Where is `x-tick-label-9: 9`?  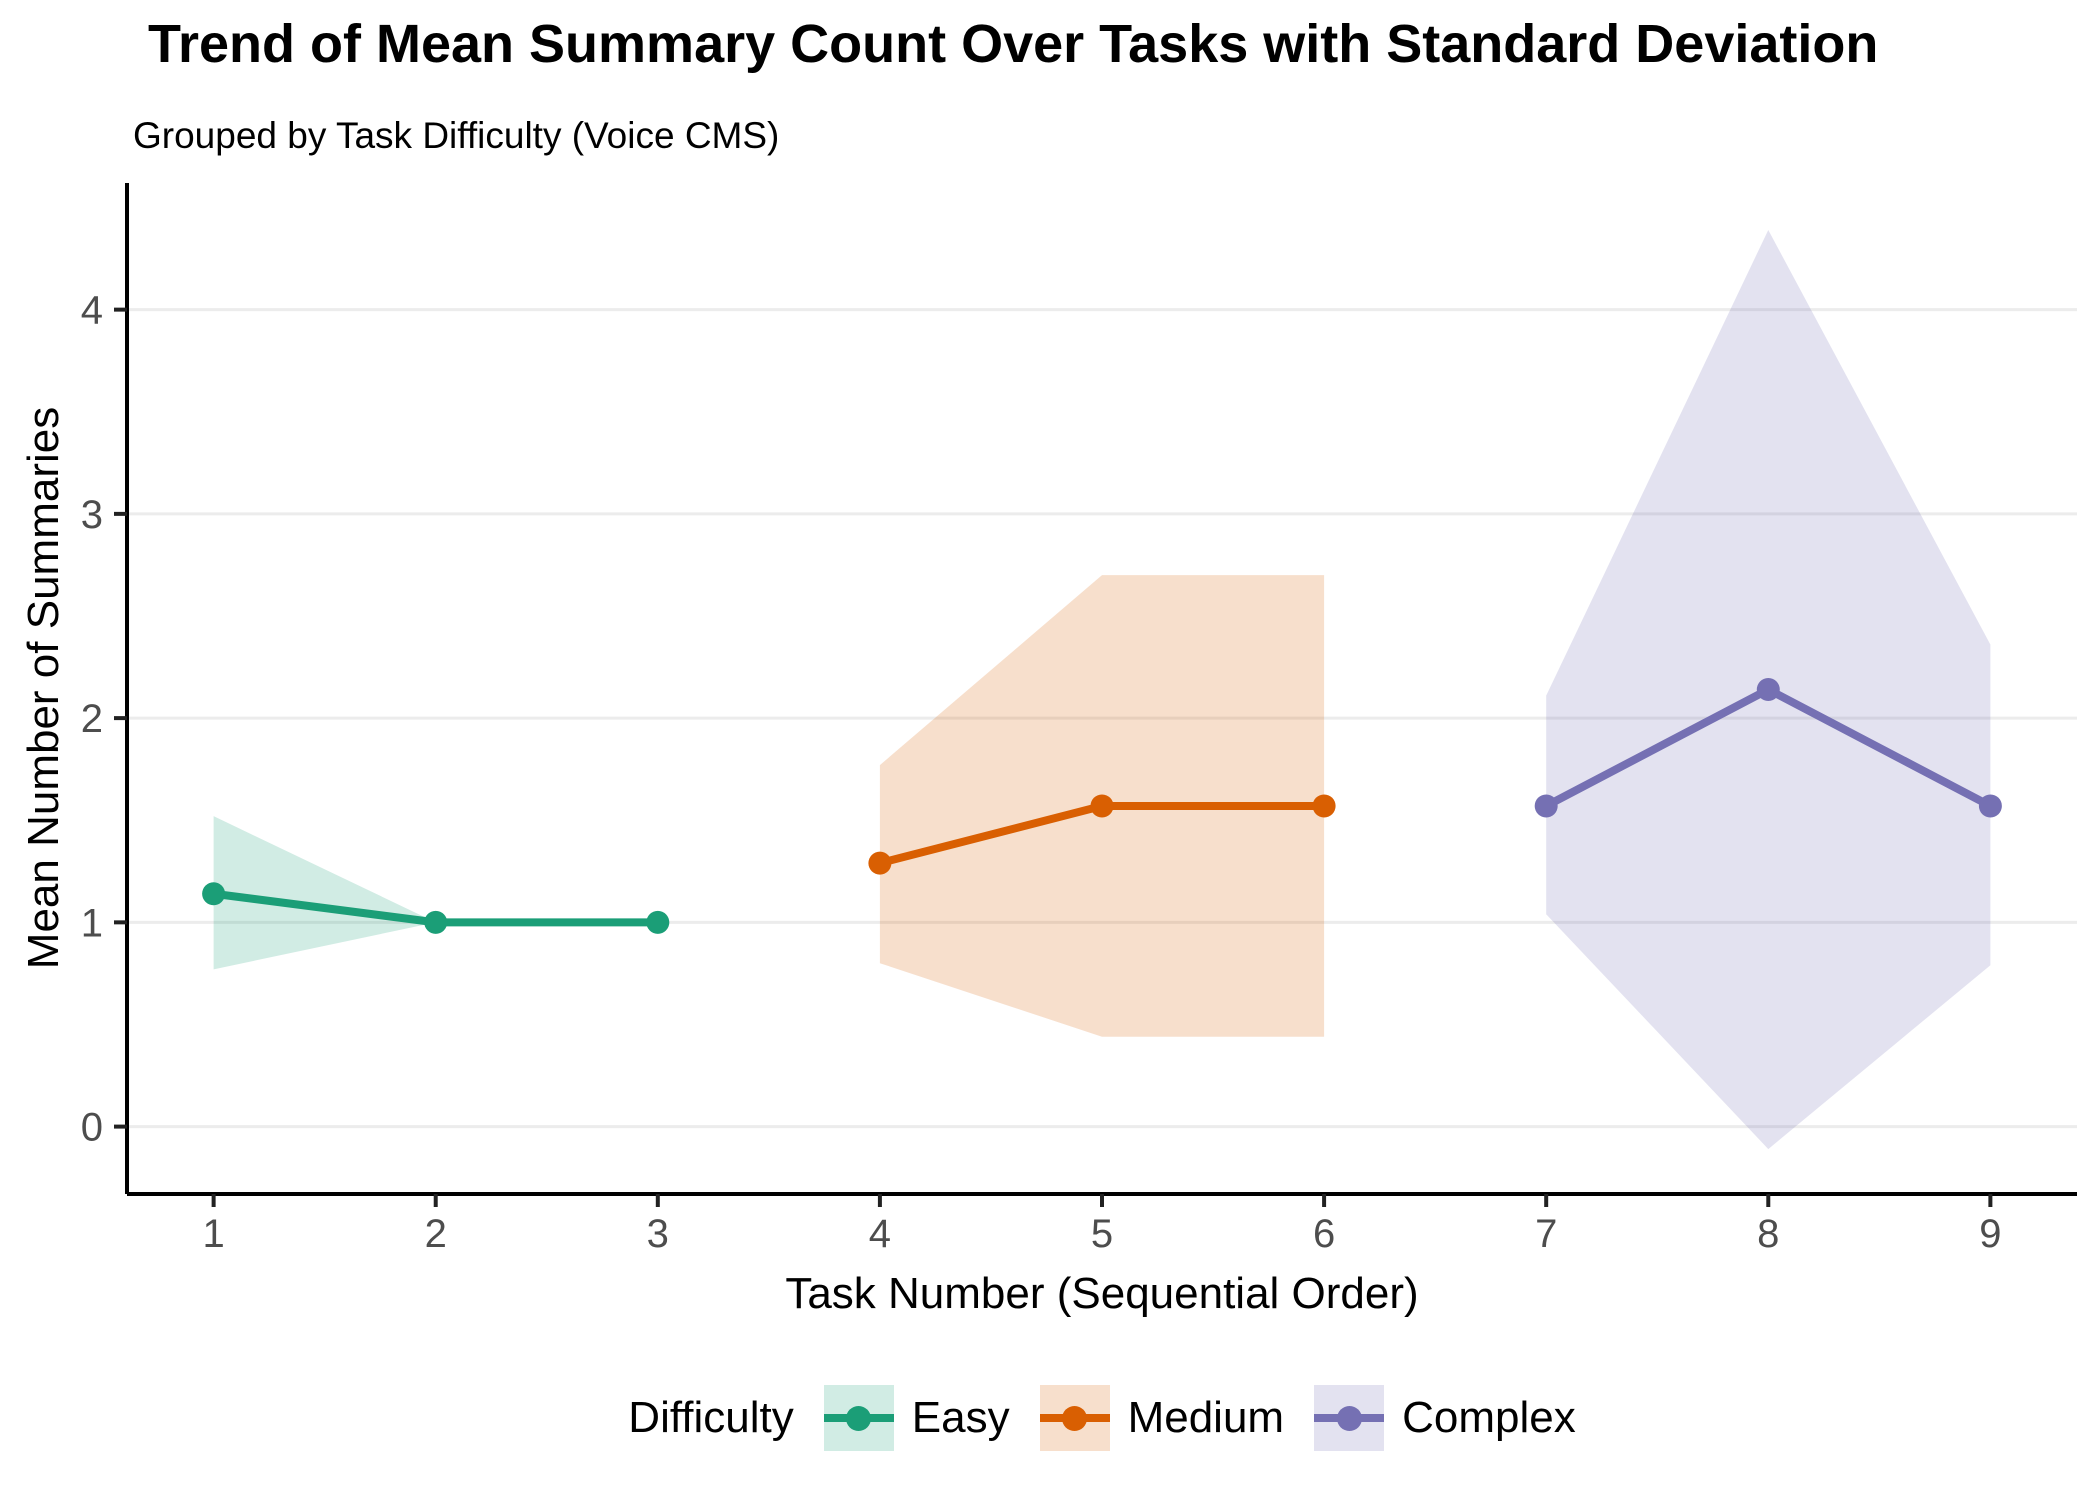 x-tick-label-9: 9 is located at coordinates (1990, 1234).